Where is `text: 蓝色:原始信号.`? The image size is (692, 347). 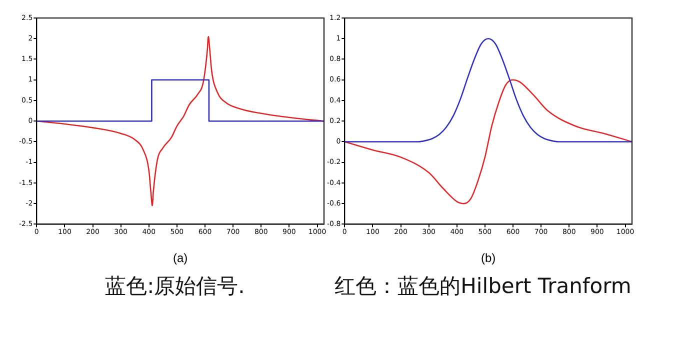
text: 蓝色:原始信号. is located at coordinates (175, 286).